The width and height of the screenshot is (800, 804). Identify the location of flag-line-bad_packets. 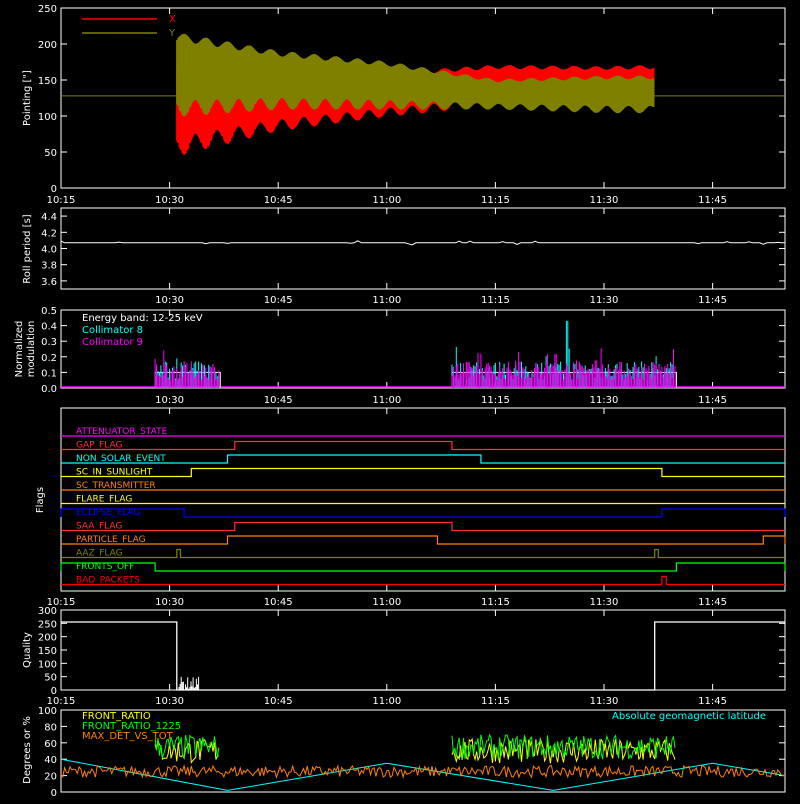
(423, 580).